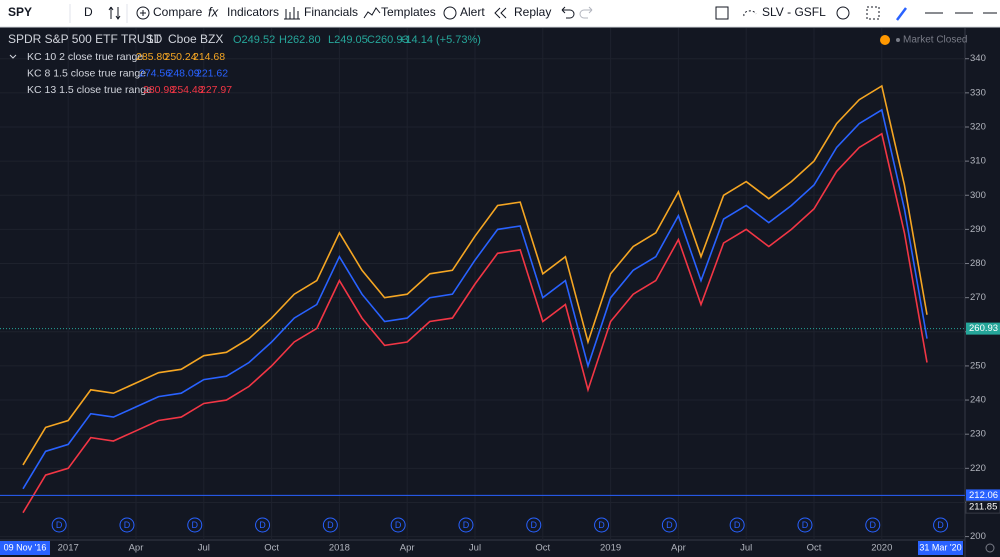 The height and width of the screenshot is (557, 1000). Describe the element at coordinates (978, 92) in the screenshot. I see `y-tick-label: 330` at that location.